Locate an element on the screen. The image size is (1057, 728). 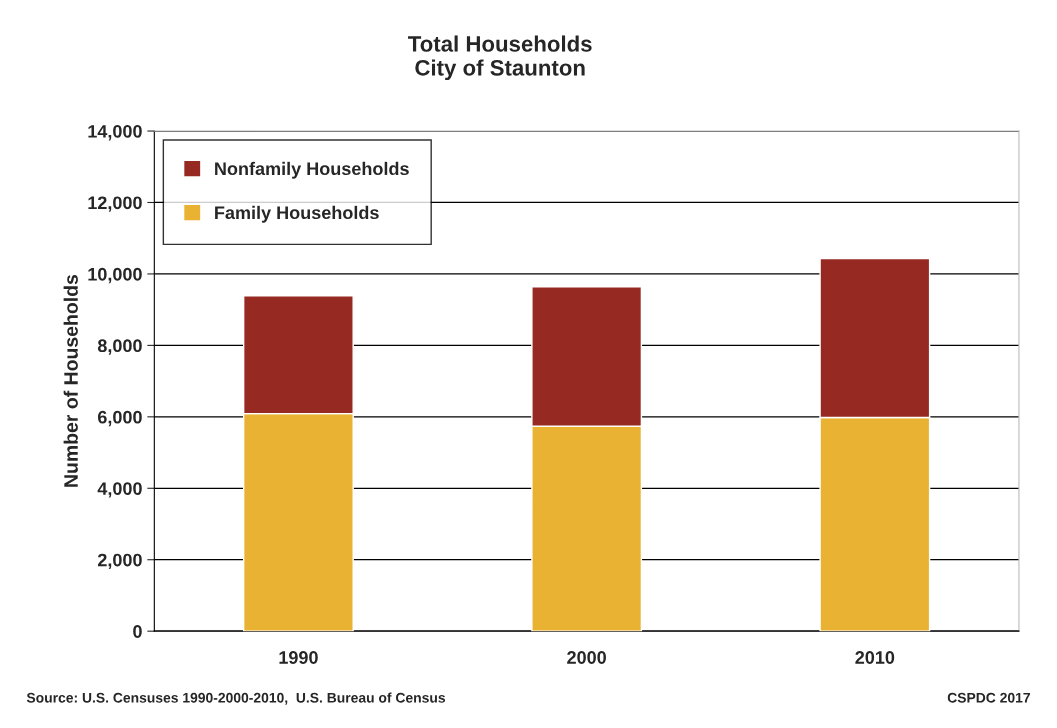
text: CSPDC 2017 is located at coordinates (988, 697).